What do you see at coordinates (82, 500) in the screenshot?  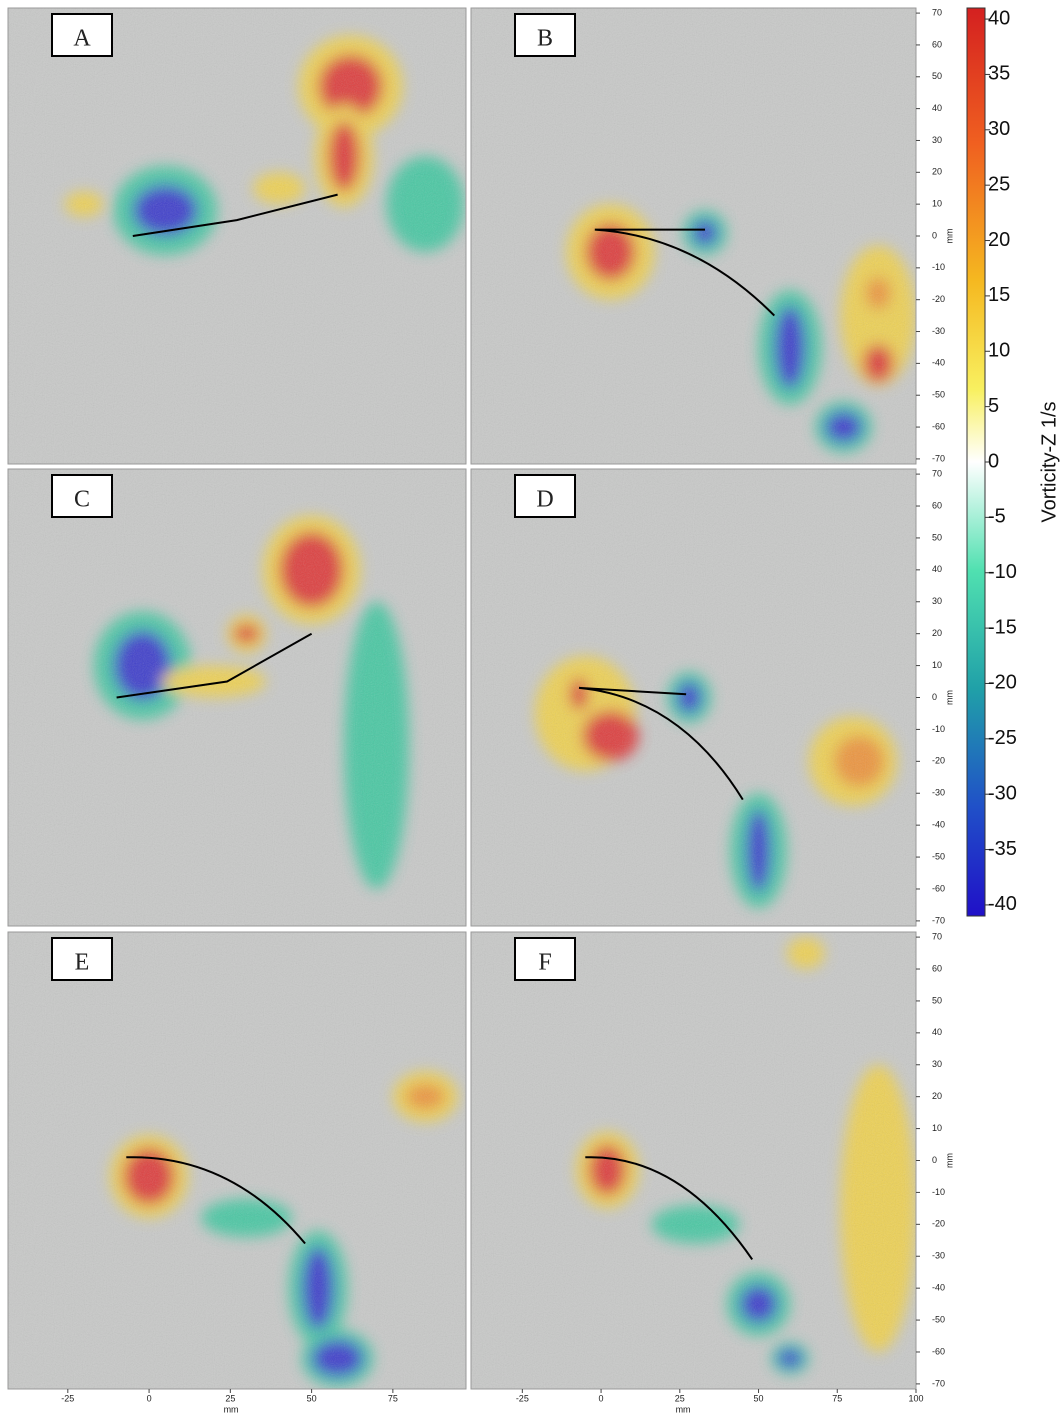 I see `panel-label: C` at bounding box center [82, 500].